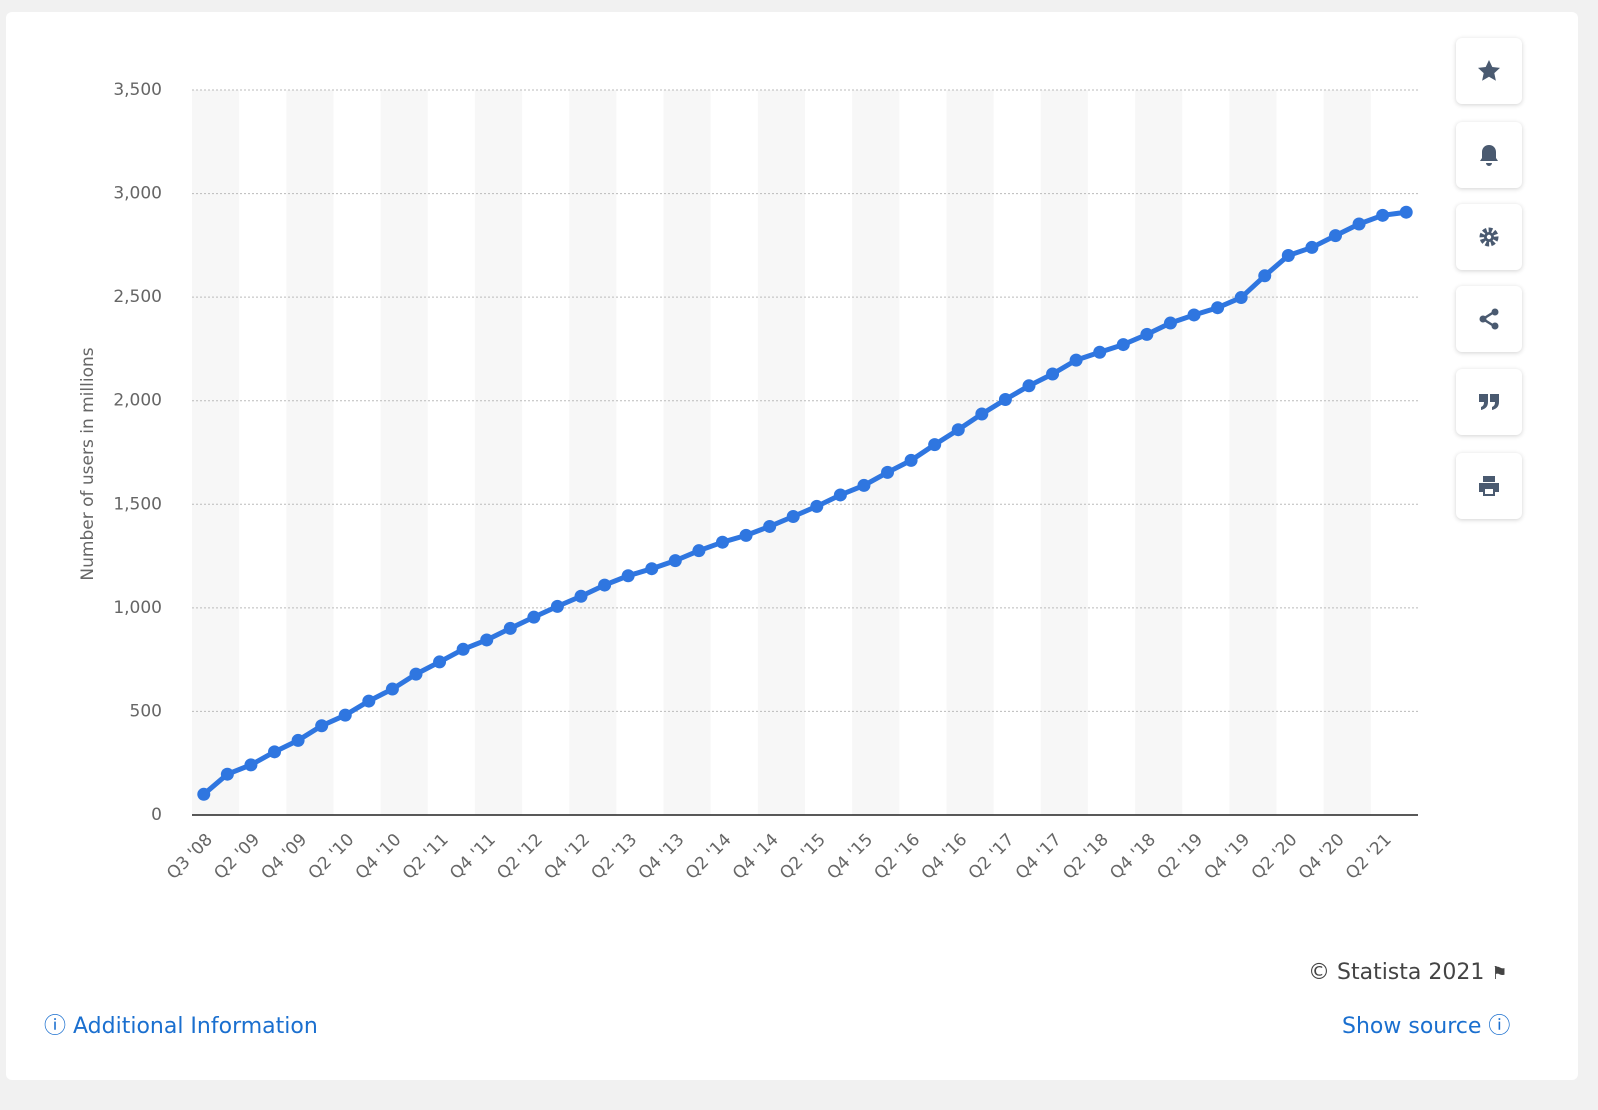  What do you see at coordinates (137, 90) in the screenshot?
I see `y-tick-label: 3,500` at bounding box center [137, 90].